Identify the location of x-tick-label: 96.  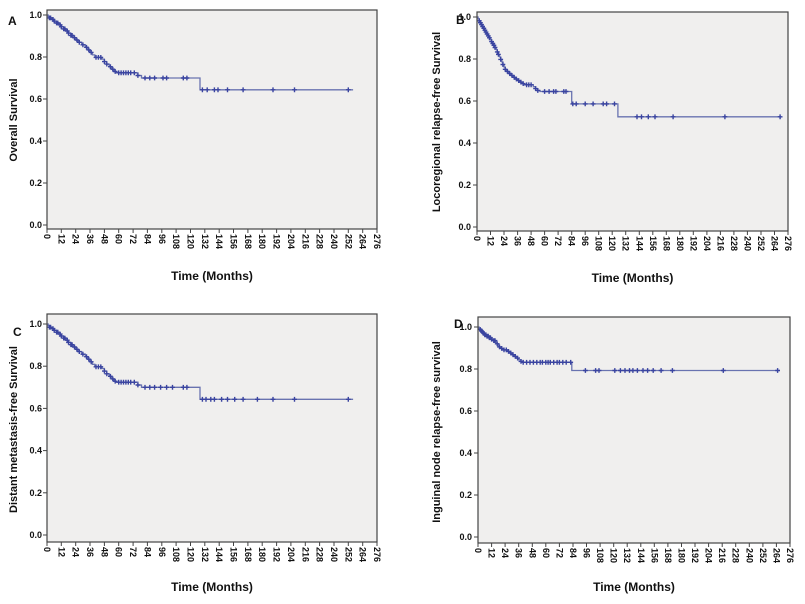
(162, 239).